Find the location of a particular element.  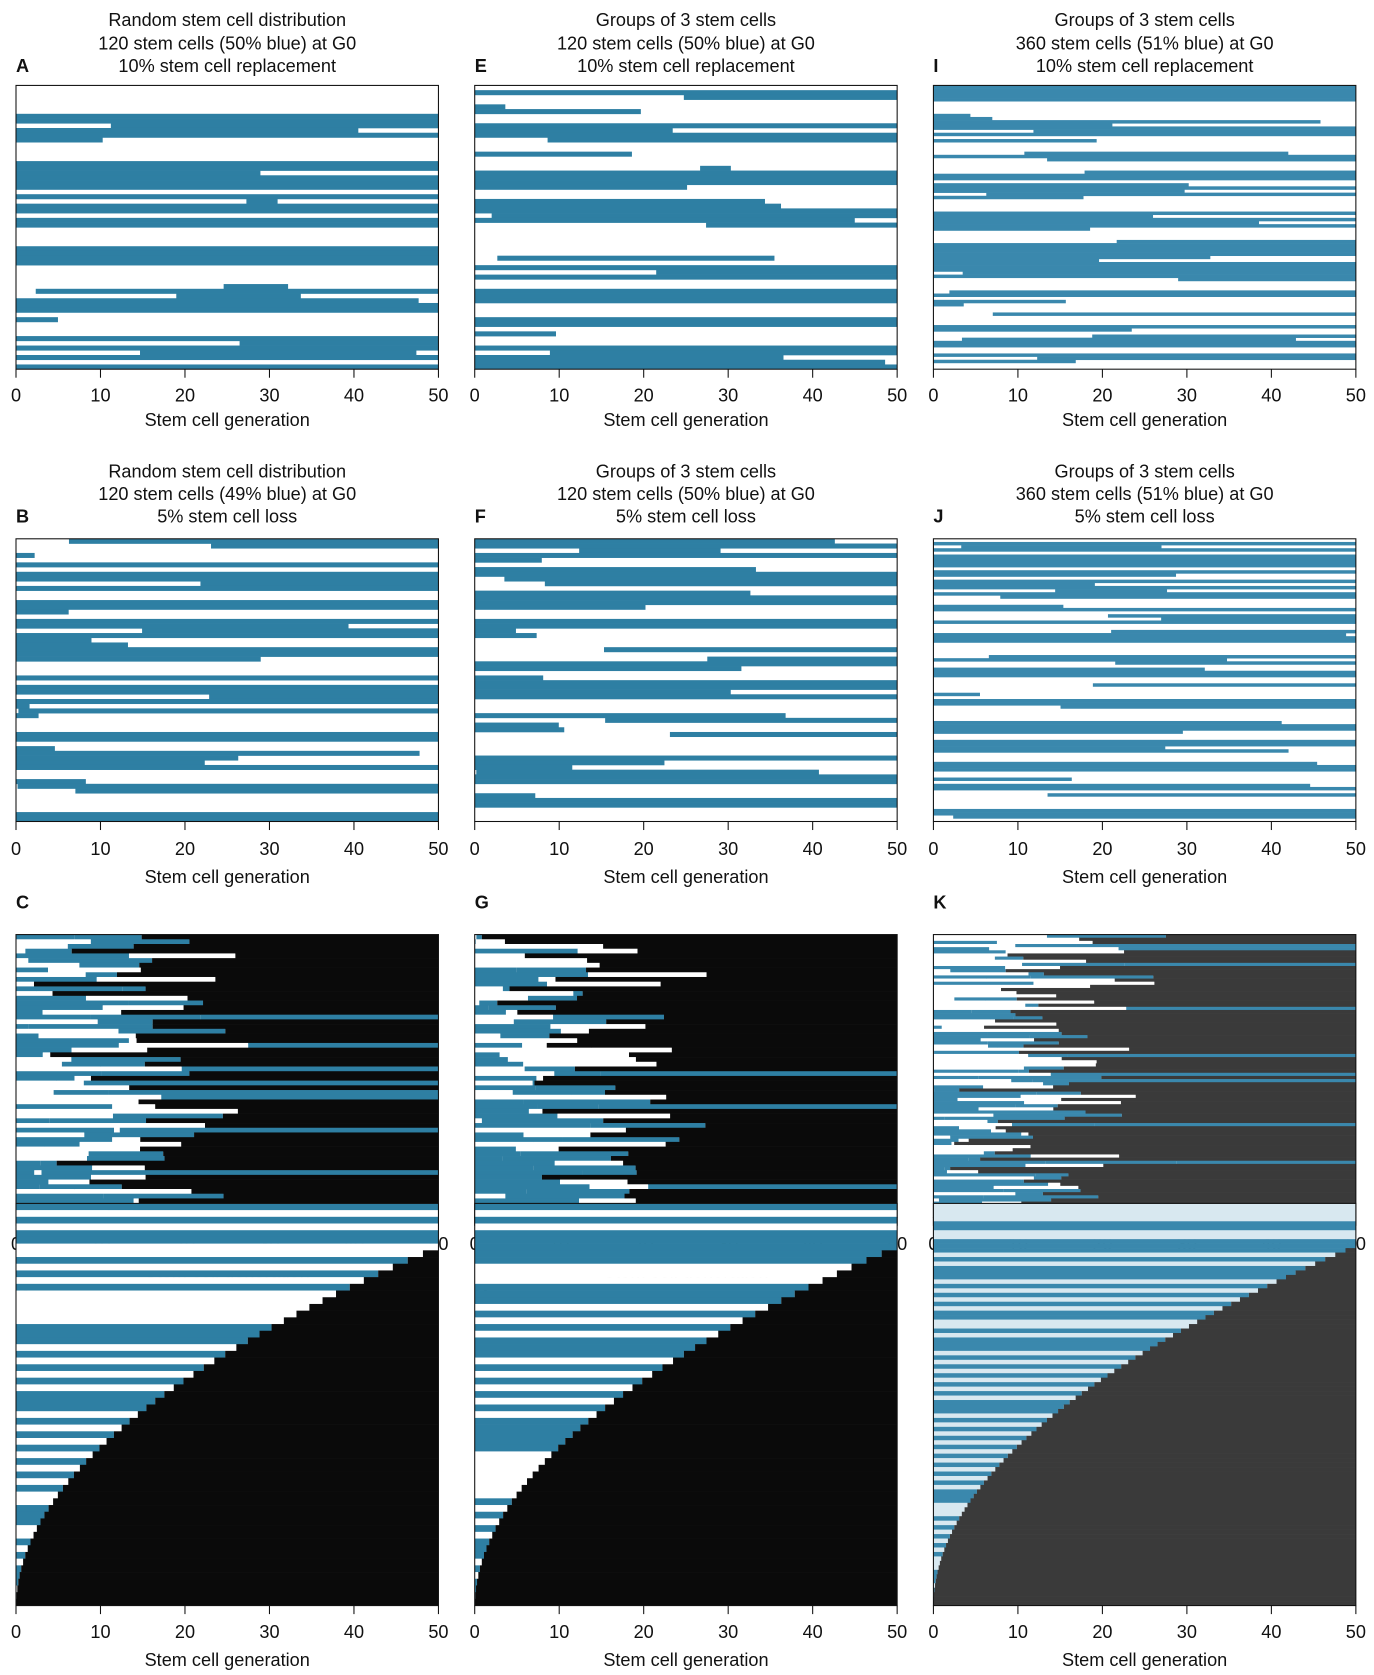

panel: D01020304050Stem cell generation is located at coordinates (230, 1436).